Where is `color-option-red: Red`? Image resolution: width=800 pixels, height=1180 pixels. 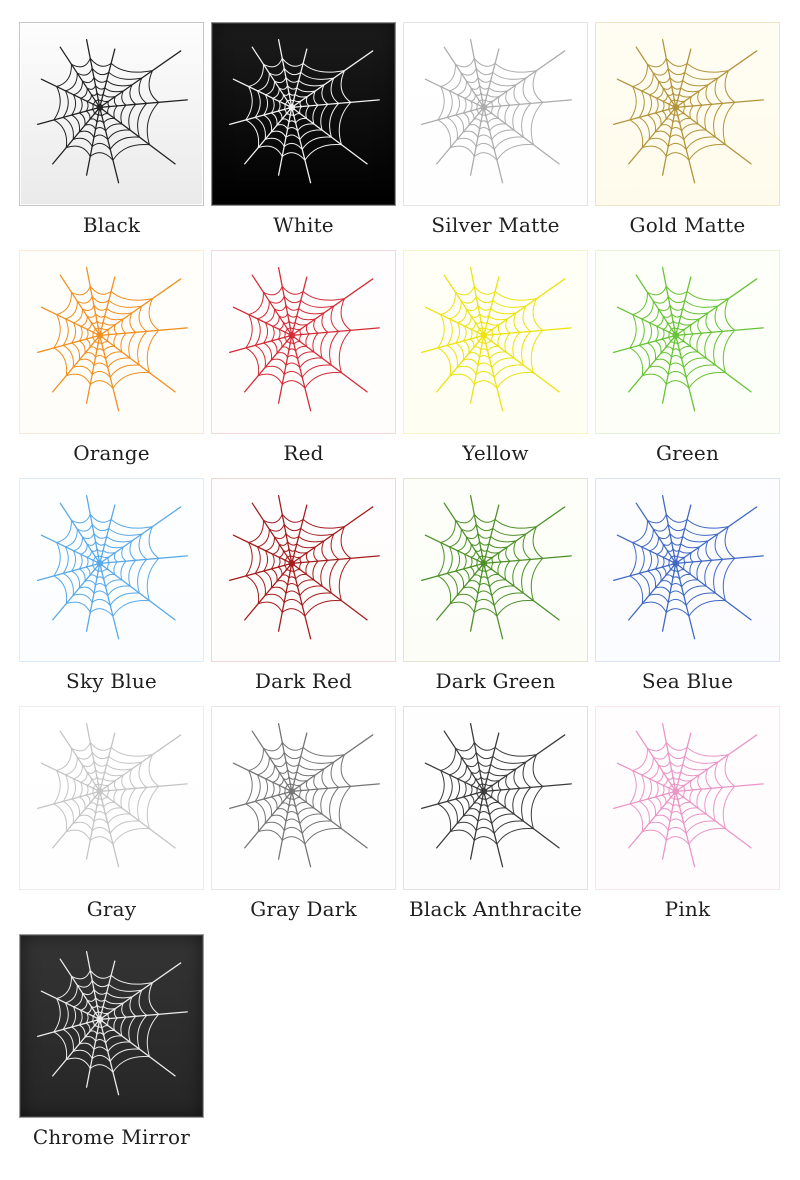
color-option-red: Red is located at coordinates (303, 364).